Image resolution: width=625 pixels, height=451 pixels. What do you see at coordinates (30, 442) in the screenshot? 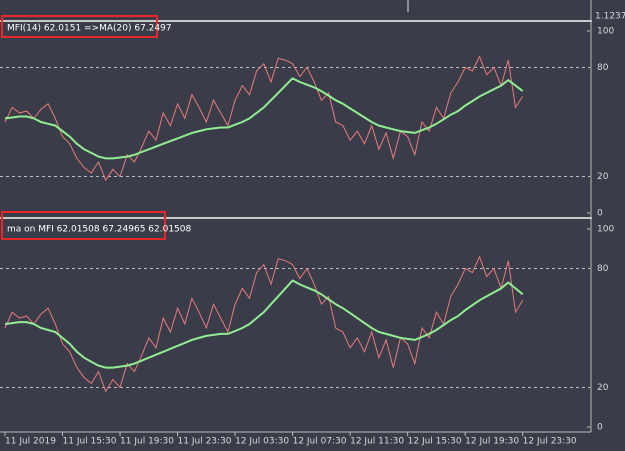
I see `x-tick-label: 11 Jul 2019` at bounding box center [30, 442].